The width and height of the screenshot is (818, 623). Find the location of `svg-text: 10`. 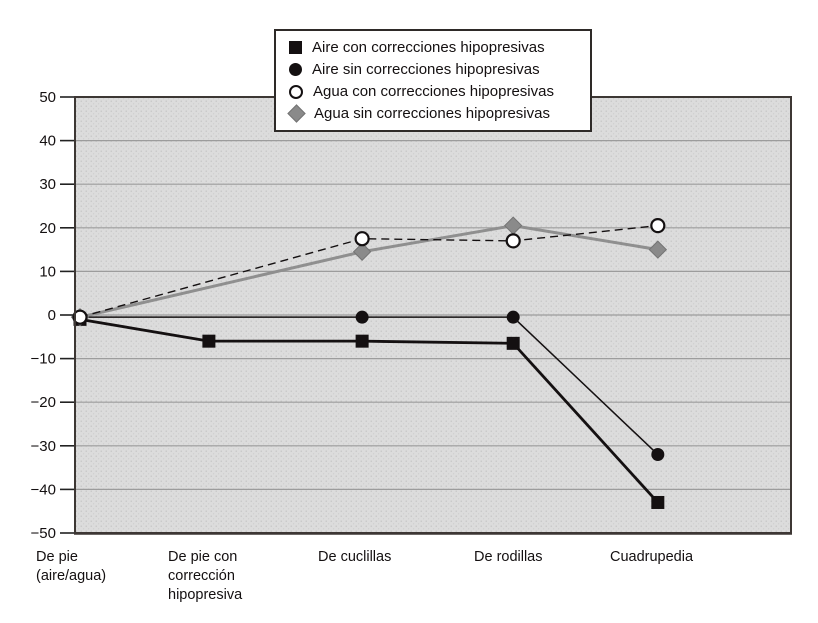

svg-text: 10 is located at coordinates (47, 271).